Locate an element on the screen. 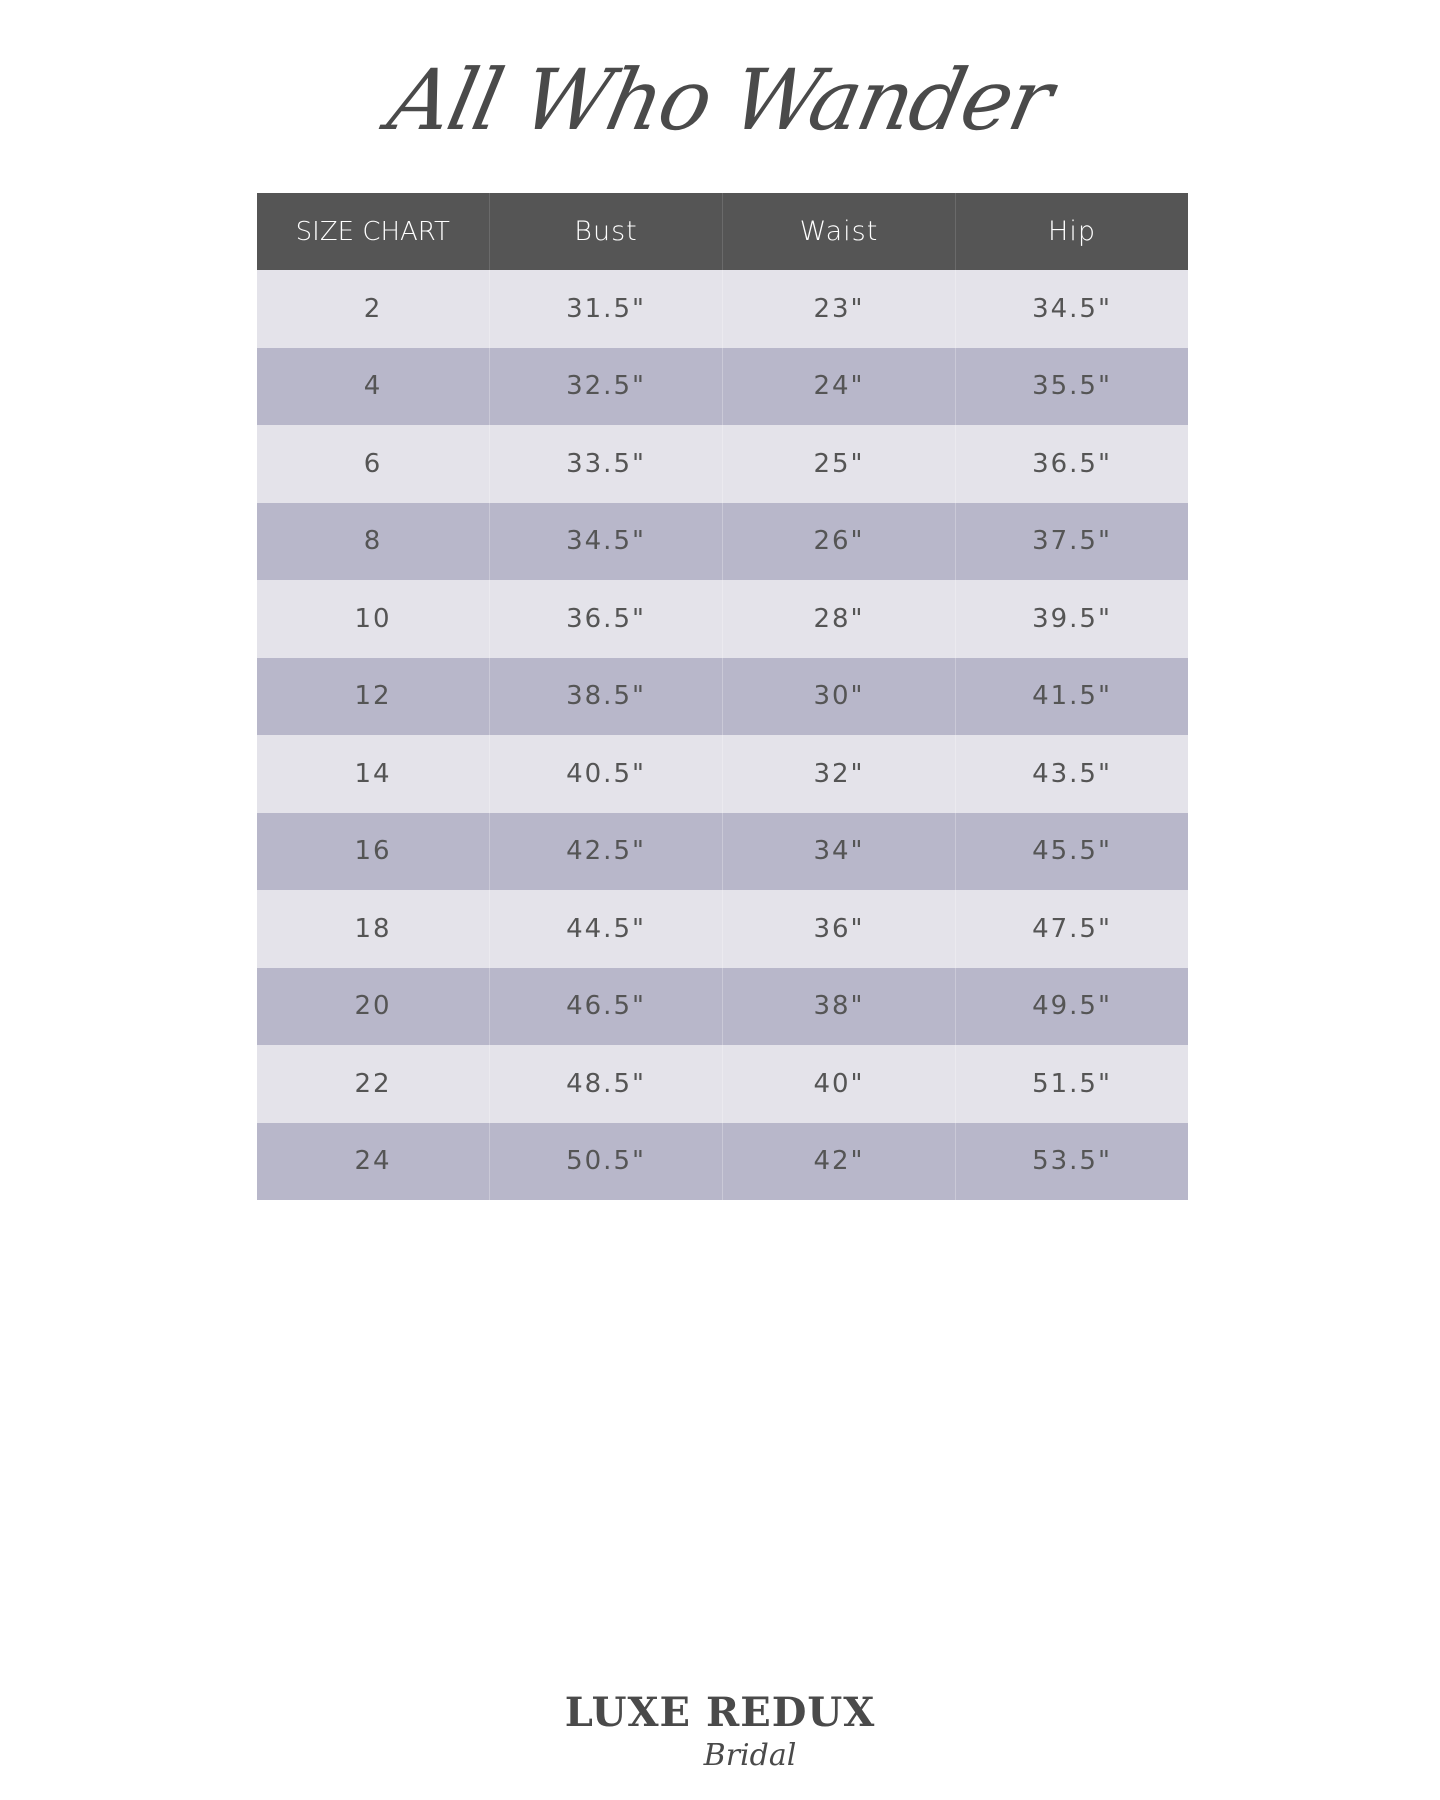 The height and width of the screenshot is (1800, 1440). cell-hip: 41.5" is located at coordinates (1071, 696).